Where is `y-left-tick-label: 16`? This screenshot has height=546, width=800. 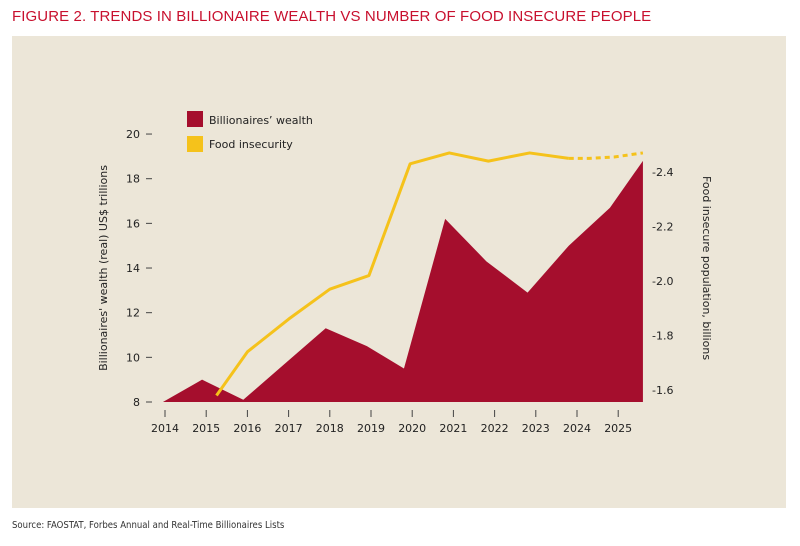
y-left-tick-label: 16 is located at coordinates (133, 223).